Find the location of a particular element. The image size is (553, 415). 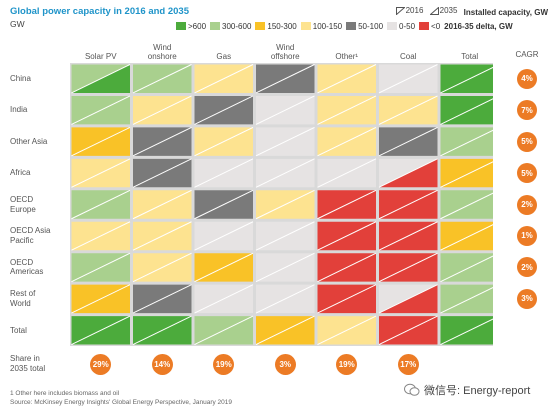

cagr-badge: 1% is located at coordinates (527, 235).